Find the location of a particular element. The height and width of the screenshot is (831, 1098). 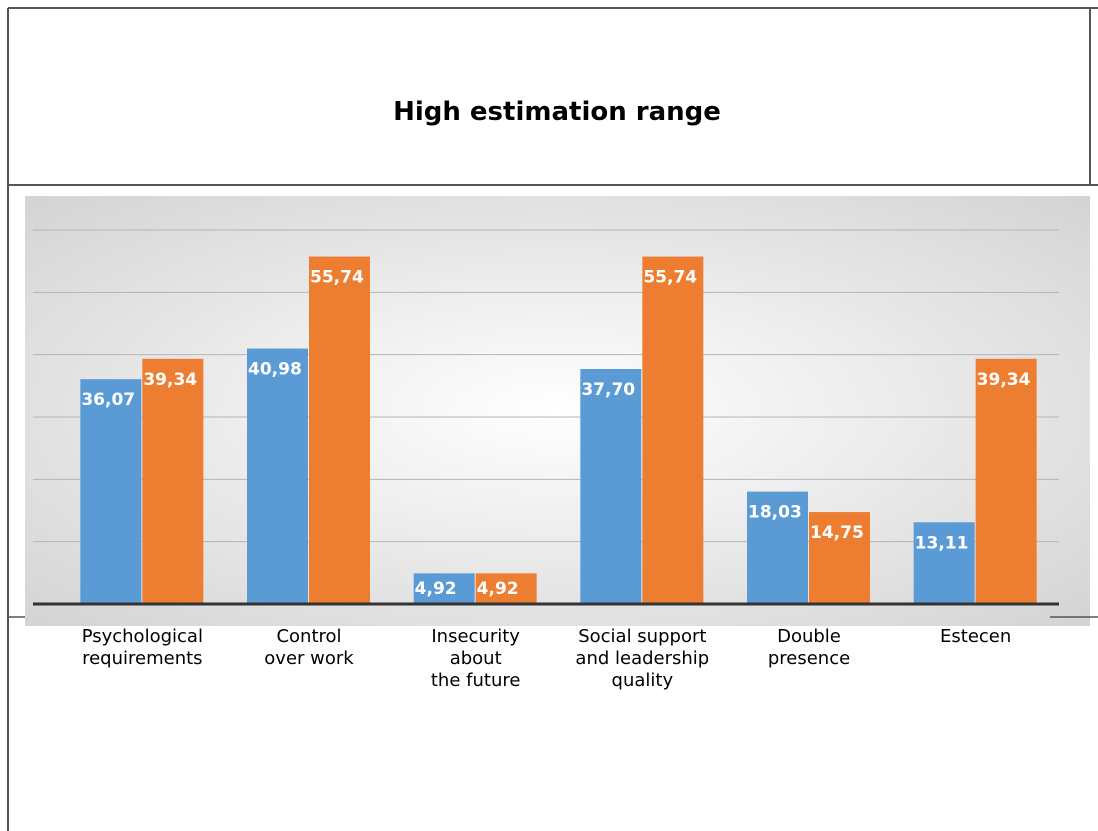

chart-title: High estimation range is located at coordinates (557, 112).